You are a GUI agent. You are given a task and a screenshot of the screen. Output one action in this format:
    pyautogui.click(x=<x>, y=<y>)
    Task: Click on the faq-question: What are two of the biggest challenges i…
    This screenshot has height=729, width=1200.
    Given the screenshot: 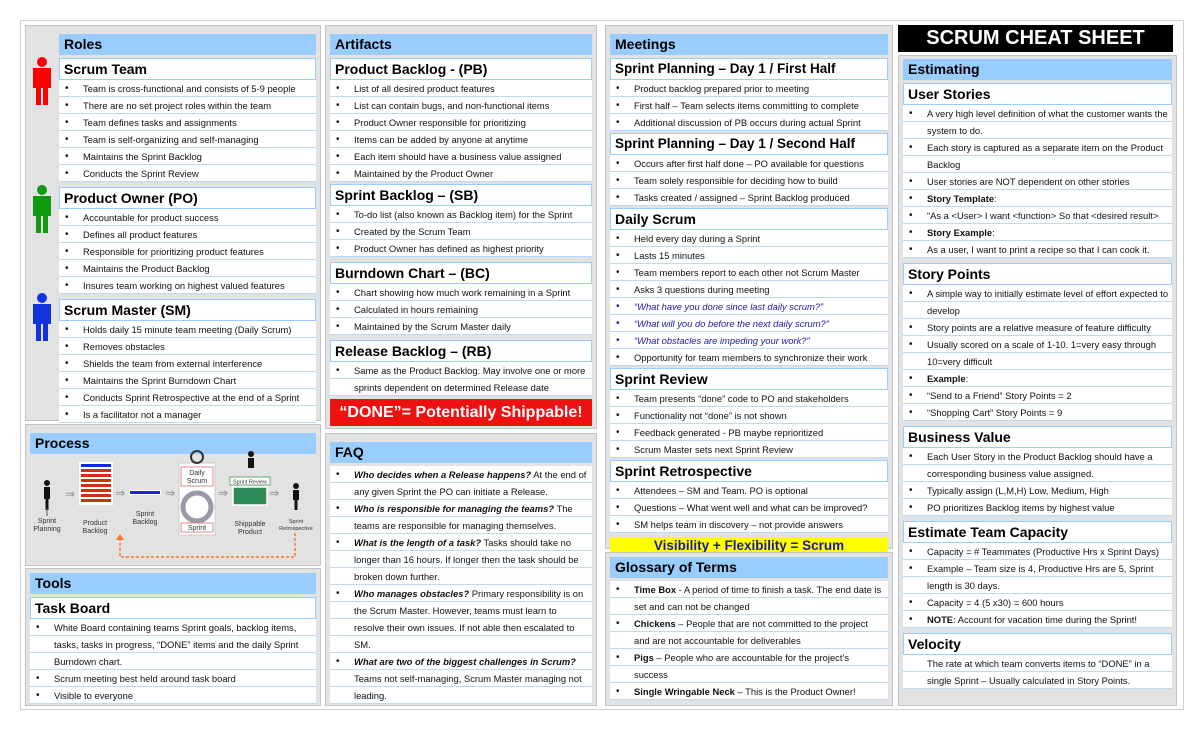 What is the action you would take?
    pyautogui.click(x=465, y=661)
    